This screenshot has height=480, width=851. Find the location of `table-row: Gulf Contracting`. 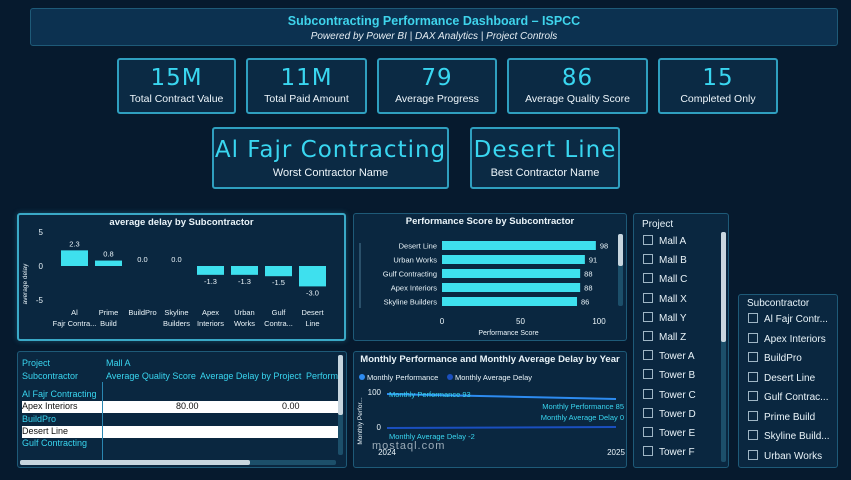

table-row: Gulf Contracting is located at coordinates (54, 444).